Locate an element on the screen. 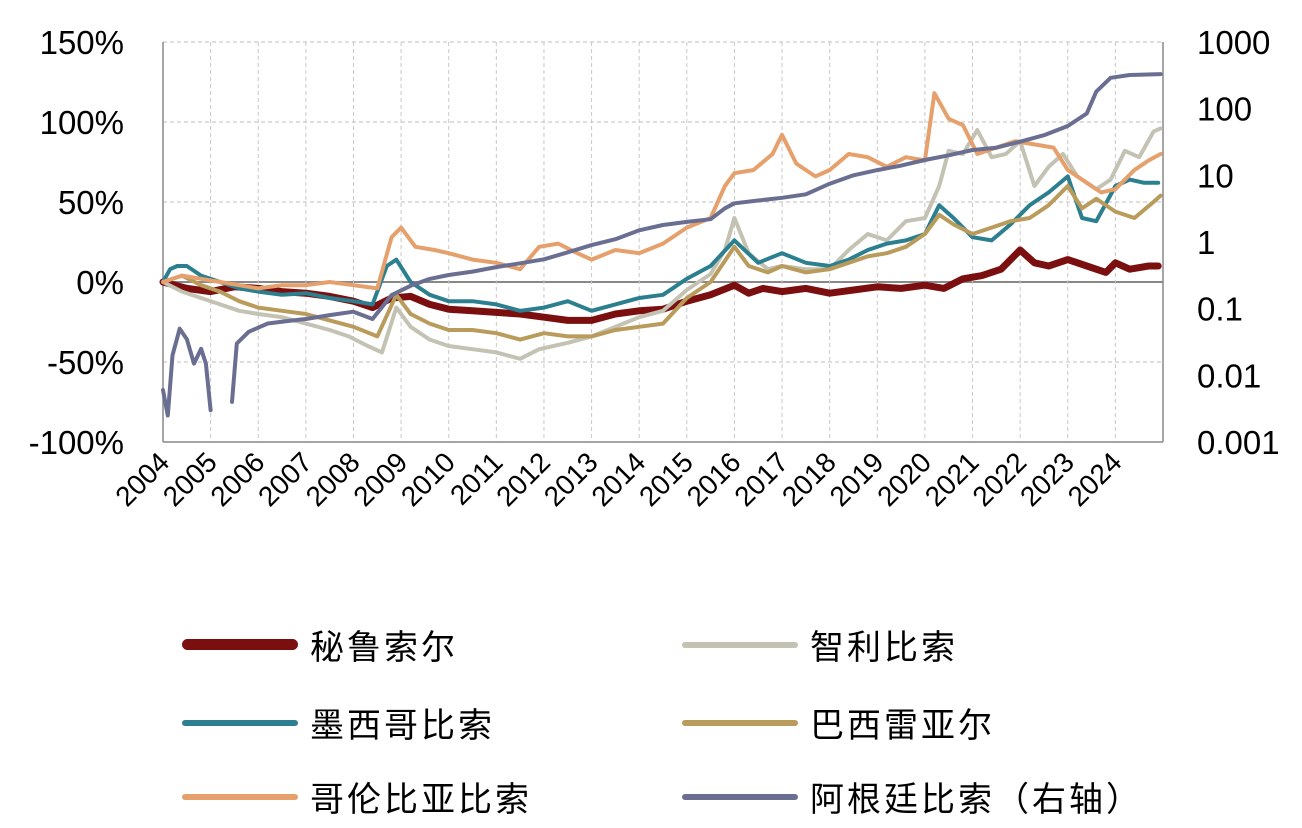  x-tick-label: 2008 is located at coordinates (333, 479).